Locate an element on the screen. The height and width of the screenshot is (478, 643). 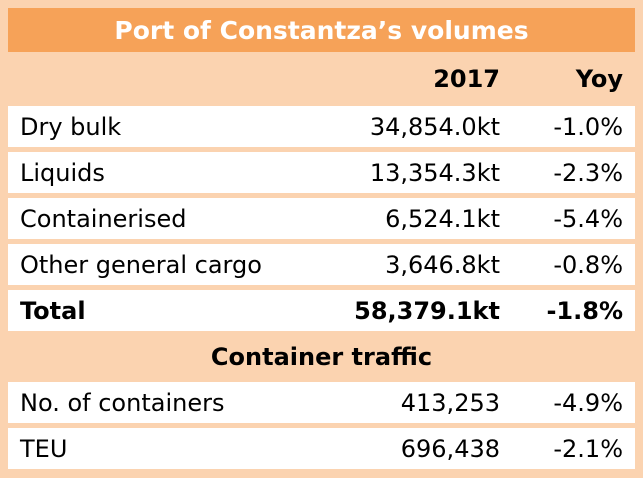
value-cell: 3,646.8kt is located at coordinates (442, 264).